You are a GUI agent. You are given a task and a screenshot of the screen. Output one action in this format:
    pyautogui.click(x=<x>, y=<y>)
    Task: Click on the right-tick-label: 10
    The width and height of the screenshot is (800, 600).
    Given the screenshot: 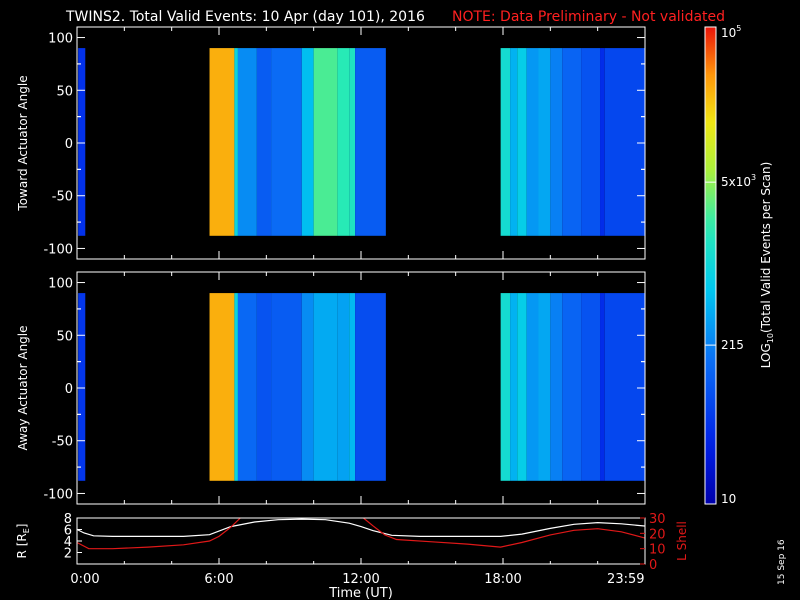 What is the action you would take?
    pyautogui.click(x=657, y=550)
    